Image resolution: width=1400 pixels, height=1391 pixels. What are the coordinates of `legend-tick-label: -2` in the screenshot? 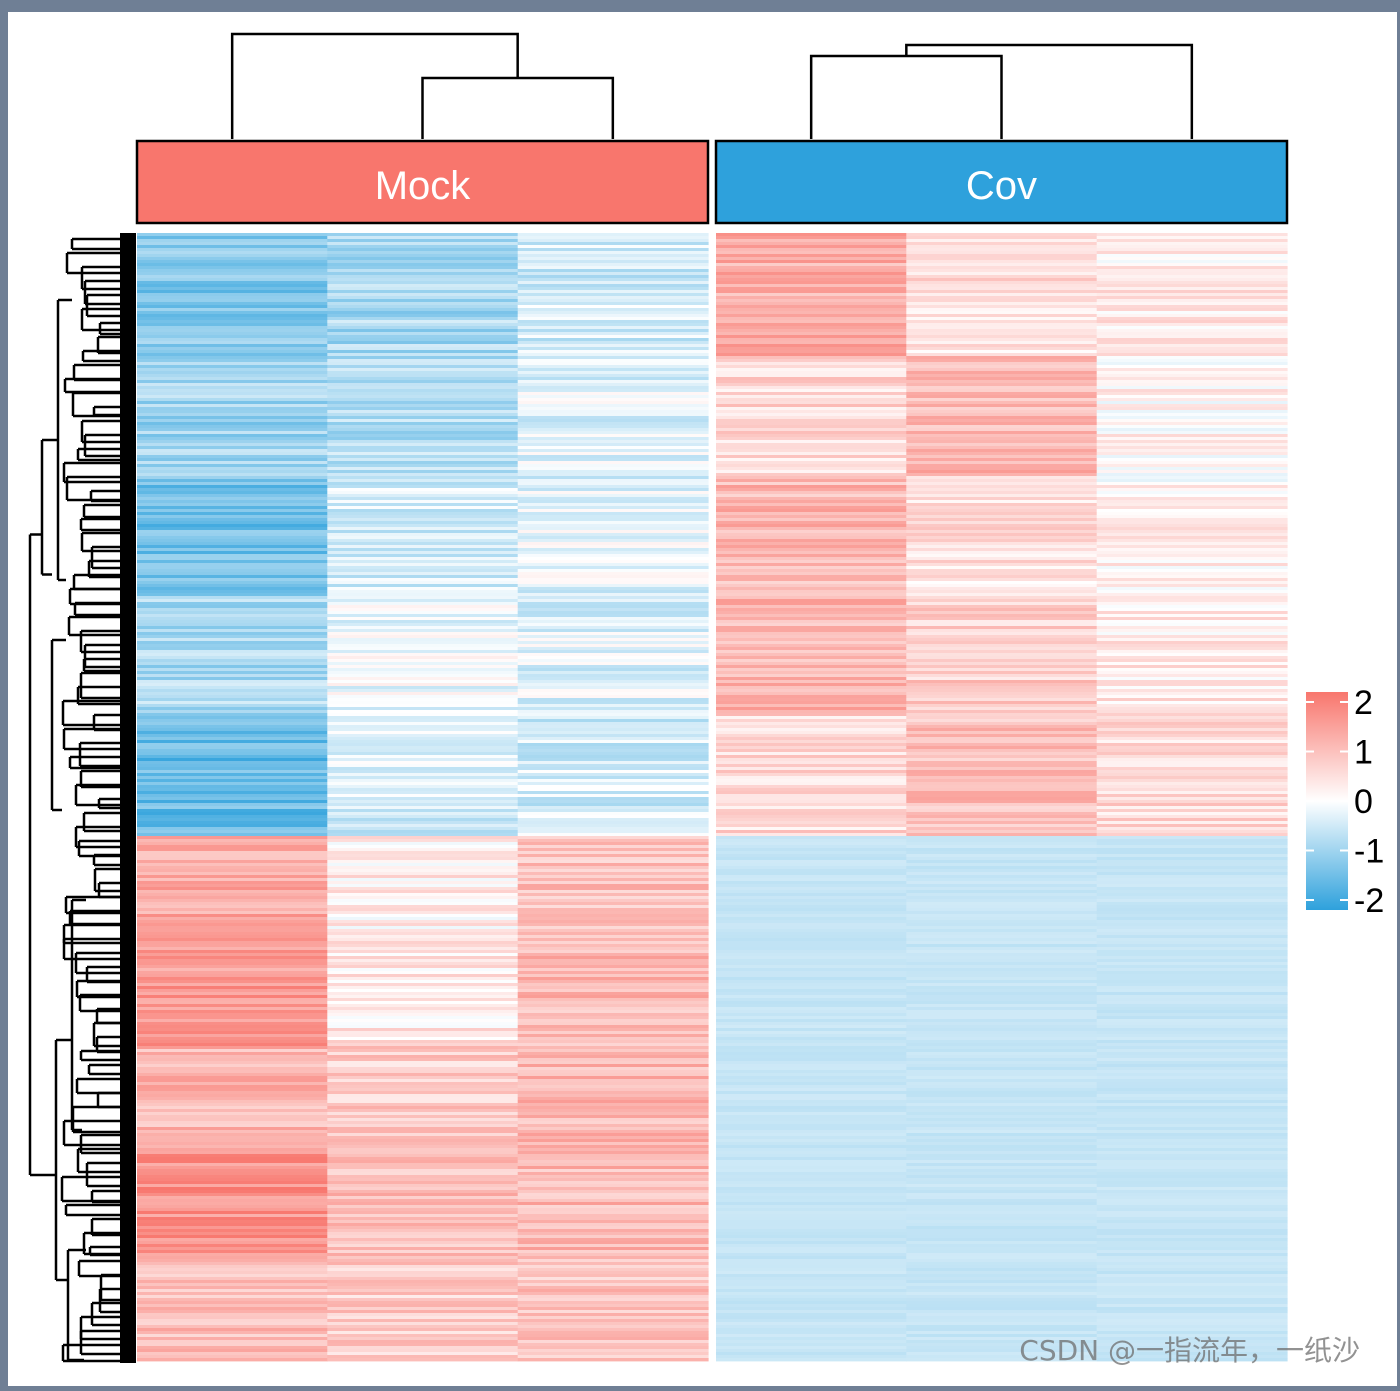 It's located at (1369, 901).